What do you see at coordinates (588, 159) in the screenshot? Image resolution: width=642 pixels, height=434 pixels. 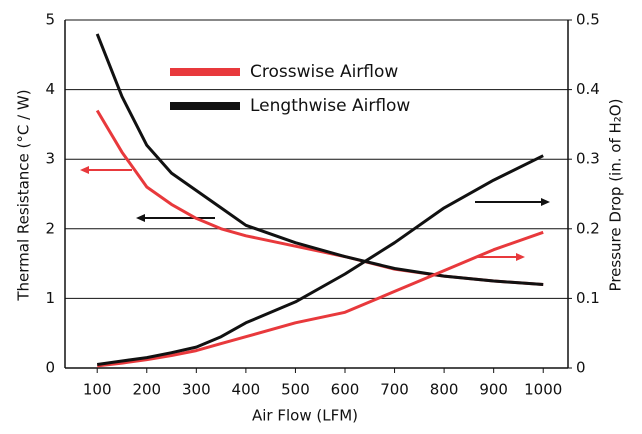 I see `y2-tick-label: 0.3` at bounding box center [588, 159].